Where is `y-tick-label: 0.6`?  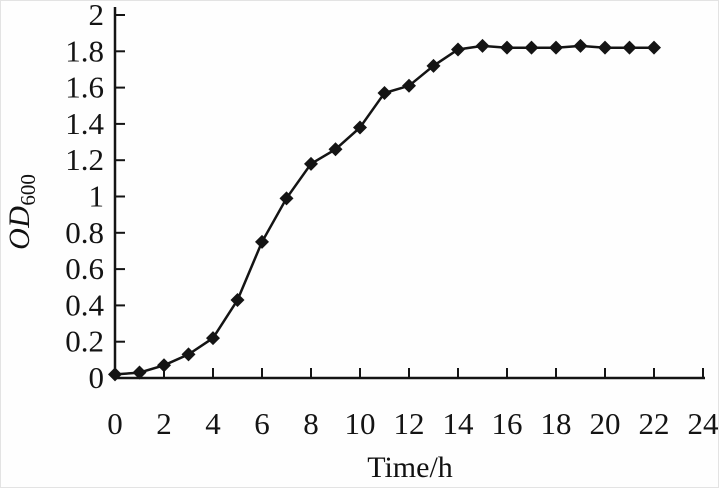
y-tick-label: 0.6 is located at coordinates (84, 268).